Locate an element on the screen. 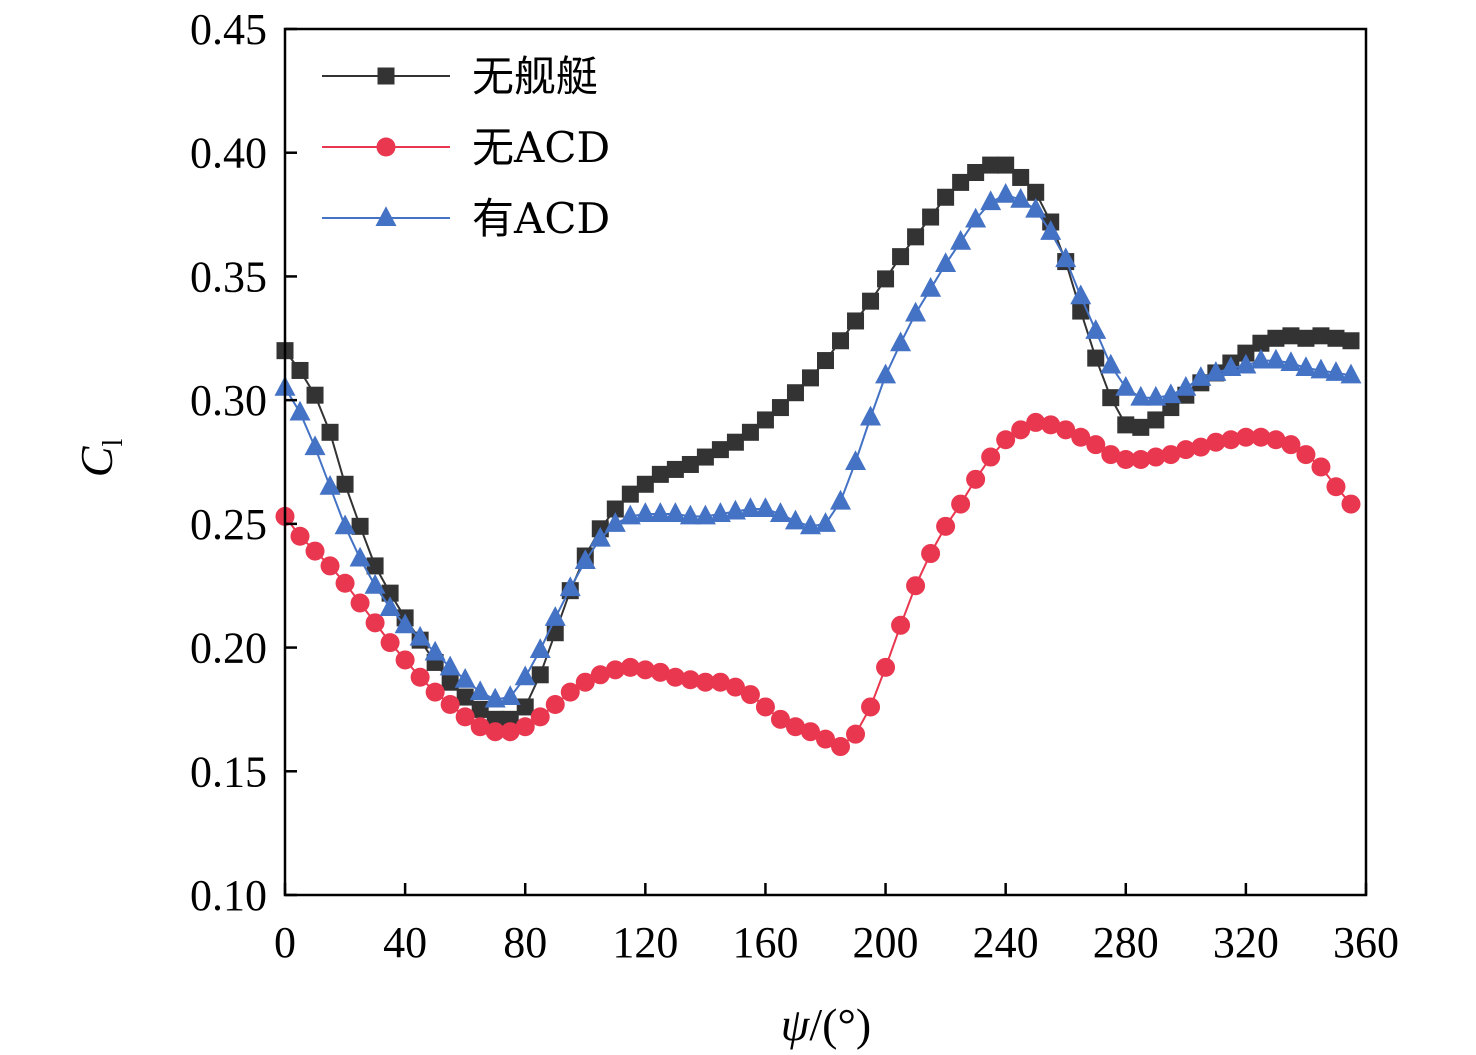 The width and height of the screenshot is (1476, 1055). legend-label: 有ACD is located at coordinates (541, 218).